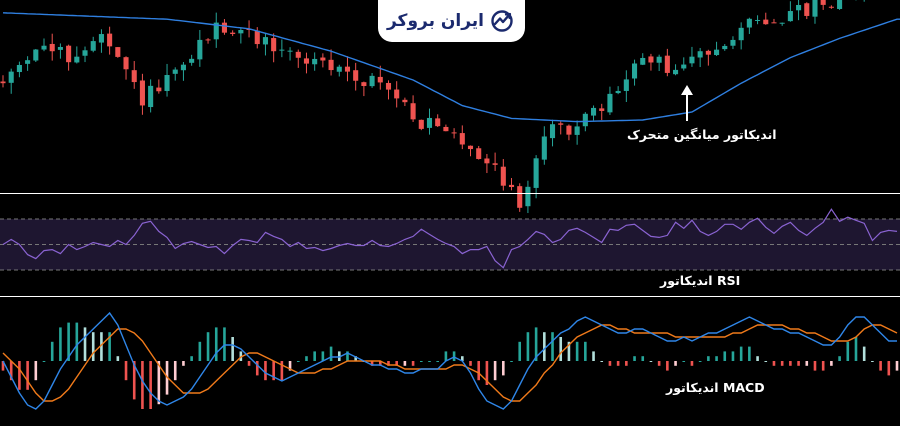  I want to click on macd-annotation-label: اندیکاتور MACD, so click(715, 387).